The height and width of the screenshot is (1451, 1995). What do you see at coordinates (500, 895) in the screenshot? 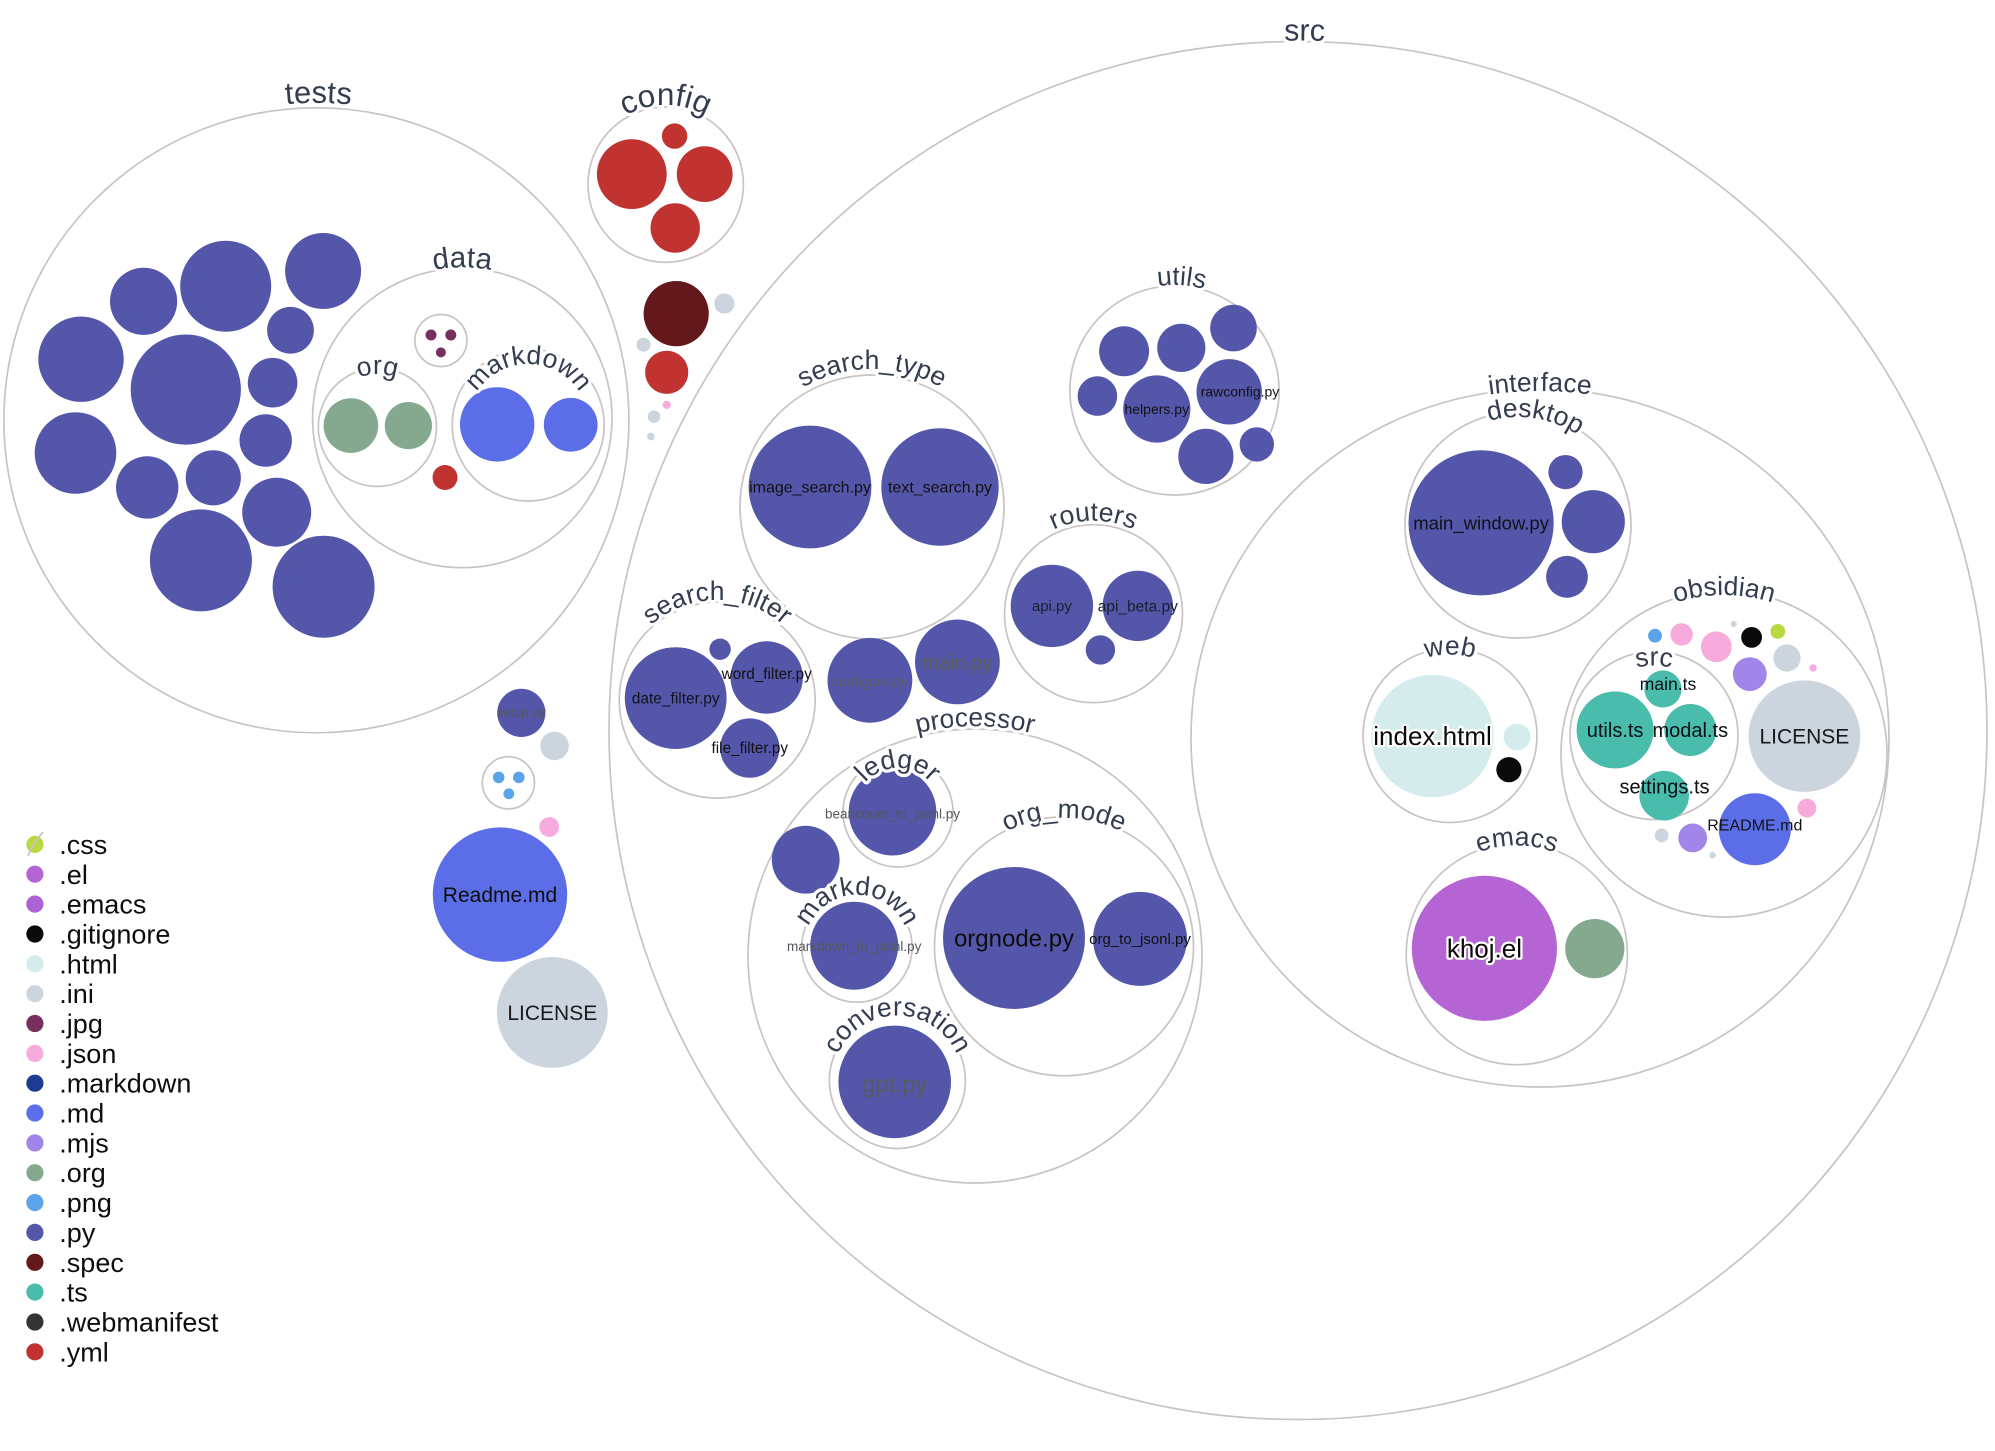
I see `svg-text: Readme.md` at bounding box center [500, 895].